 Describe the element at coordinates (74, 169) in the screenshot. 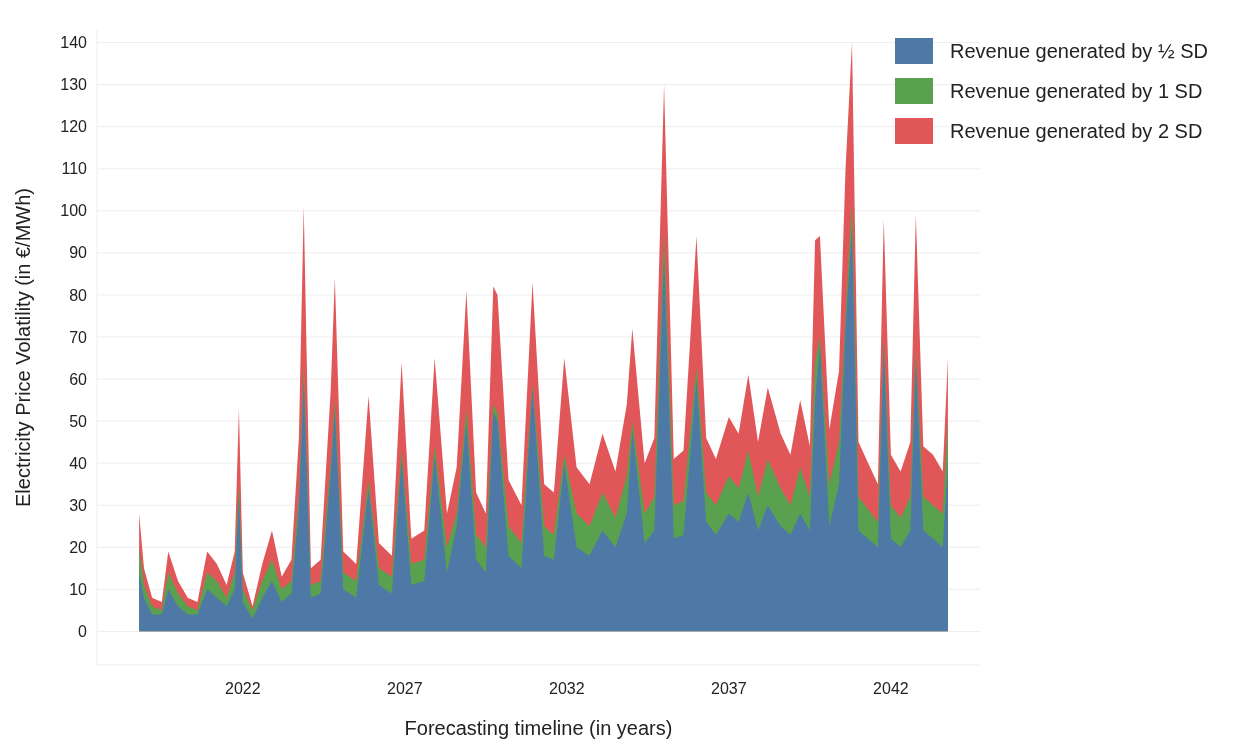

I see `y-tick-label: 110` at that location.